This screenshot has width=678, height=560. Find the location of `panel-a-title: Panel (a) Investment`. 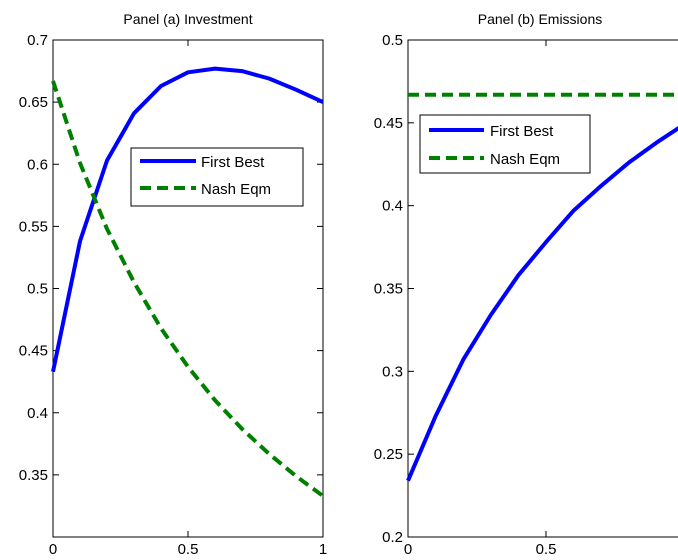

panel-a-title: Panel (a) Investment is located at coordinates (187, 19).